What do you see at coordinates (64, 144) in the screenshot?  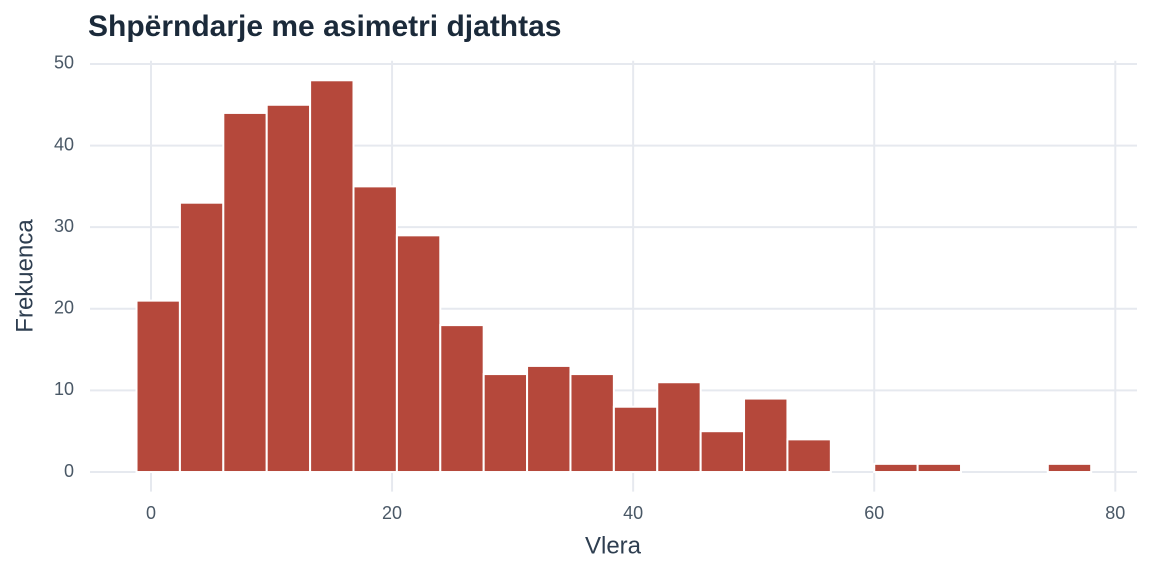 I see `y-tick-label: 40` at bounding box center [64, 144].